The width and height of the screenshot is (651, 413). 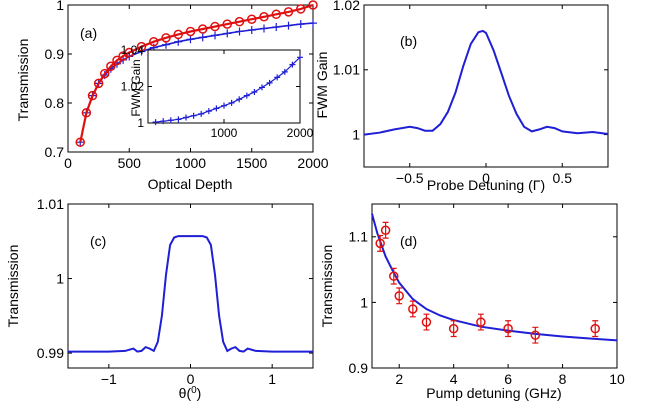 What do you see at coordinates (408, 41) in the screenshot?
I see `panel-b-label: (b)` at bounding box center [408, 41].